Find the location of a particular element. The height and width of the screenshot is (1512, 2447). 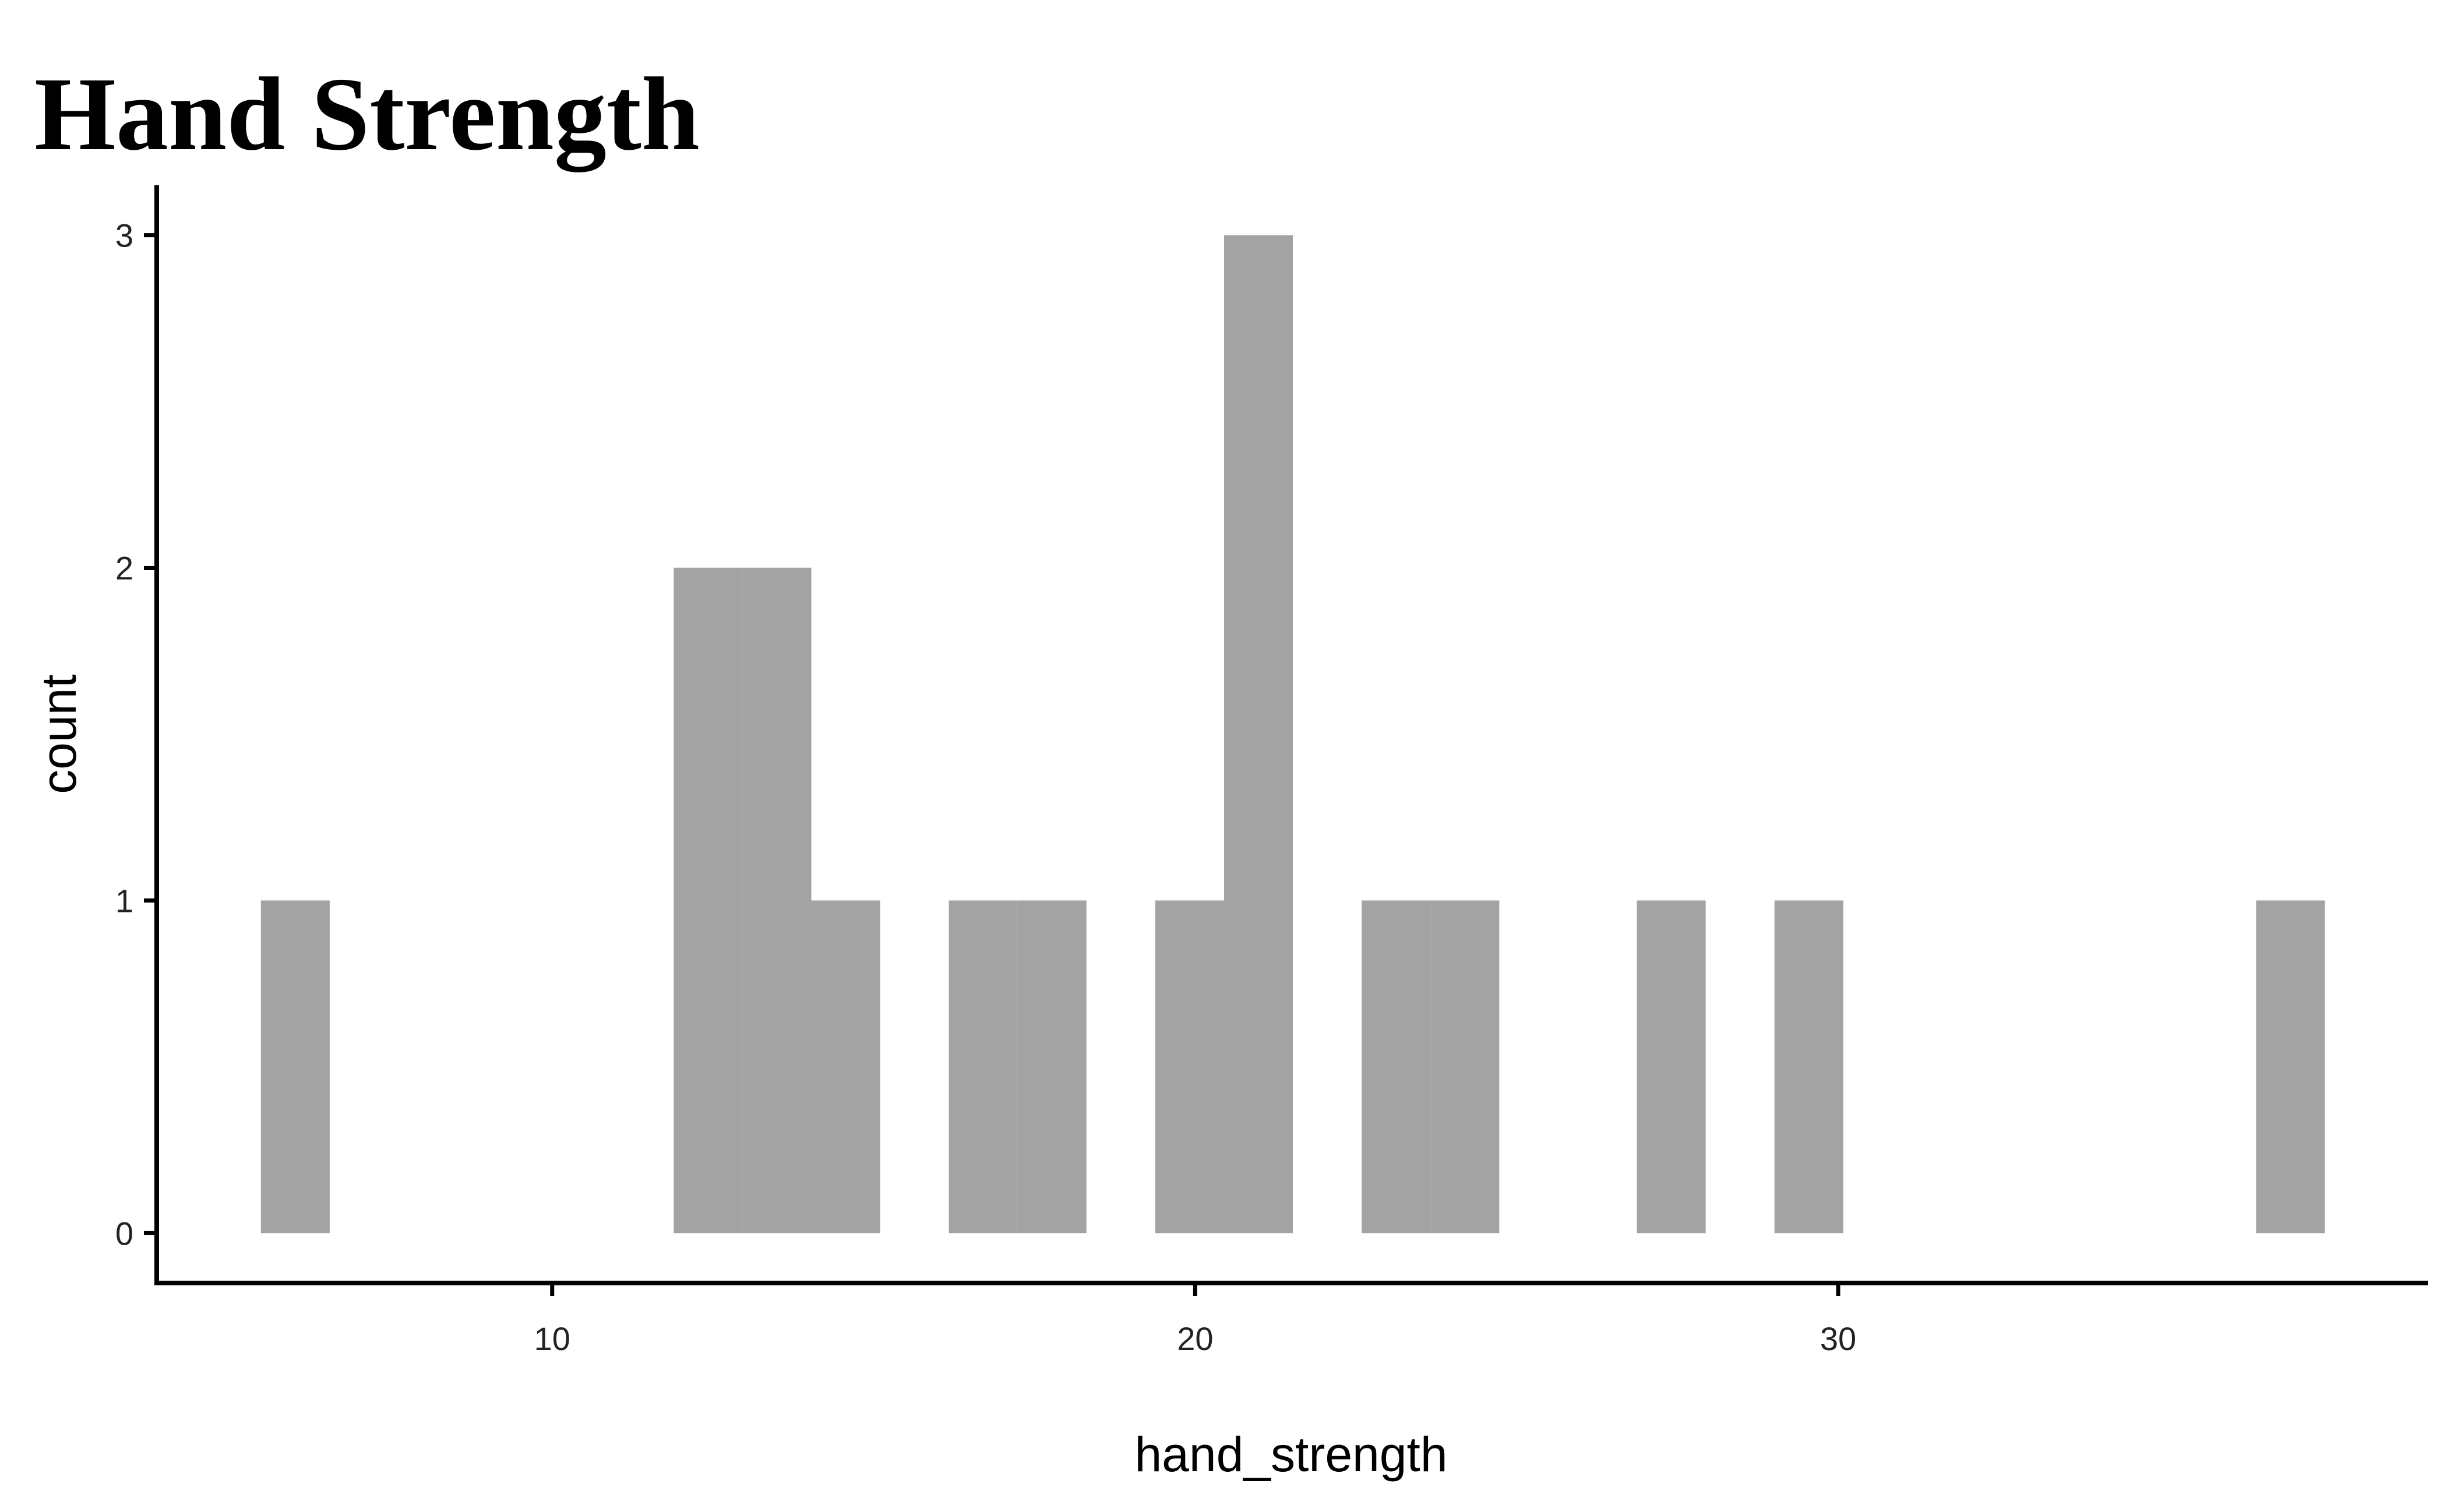

x-tick-label: 30 is located at coordinates (1838, 1338).